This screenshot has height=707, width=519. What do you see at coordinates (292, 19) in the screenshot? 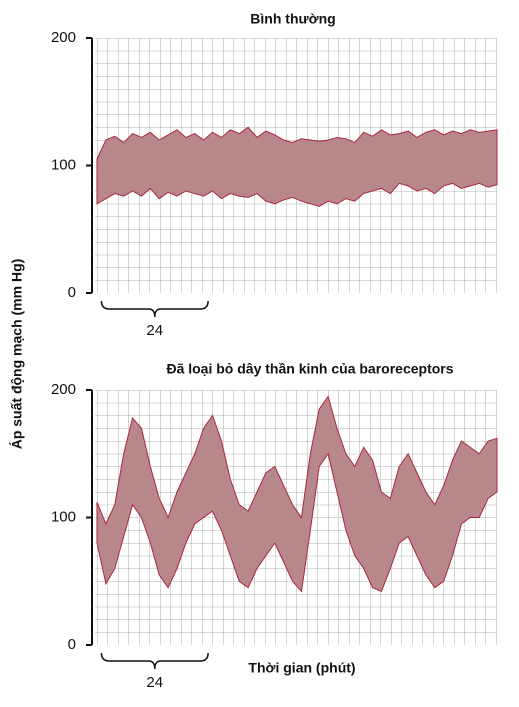
I see `chart-title: Bình thường` at bounding box center [292, 19].